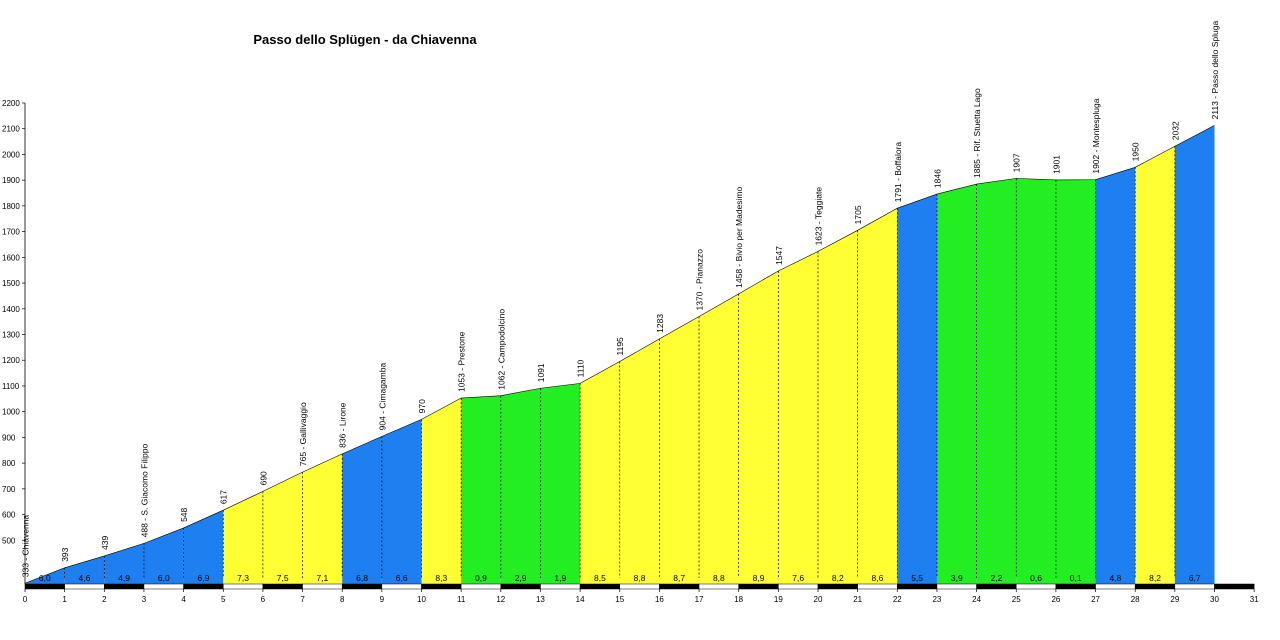 The image size is (1280, 640). Describe the element at coordinates (957, 578) in the screenshot. I see `grade-label-24: 3,9` at that location.